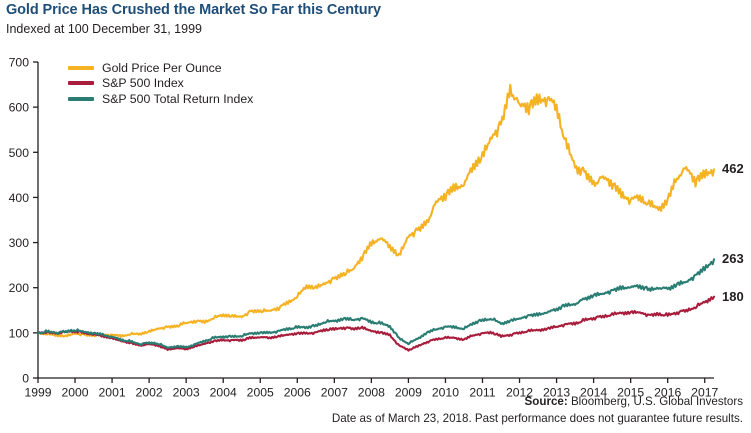 This screenshot has width=751, height=433. What do you see at coordinates (19, 63) in the screenshot?
I see `svg-text: 700` at bounding box center [19, 63].